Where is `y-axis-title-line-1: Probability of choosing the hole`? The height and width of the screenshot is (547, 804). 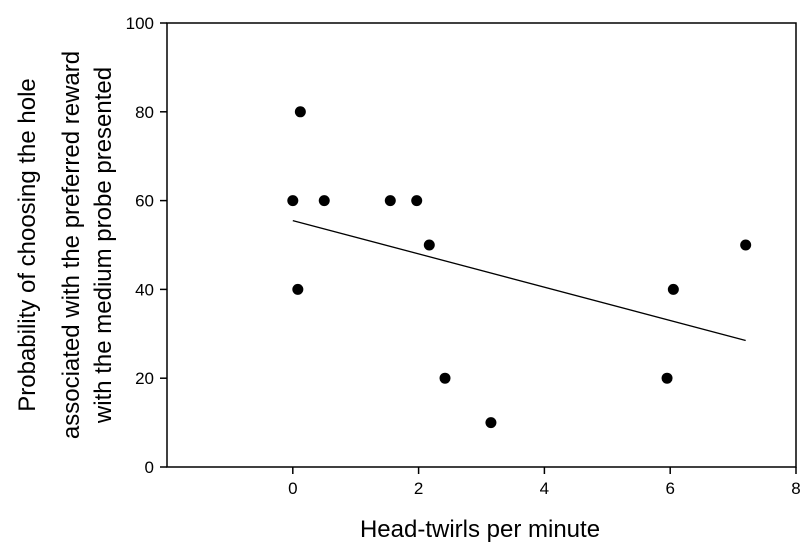 y-axis-title-line-1: Probability of choosing the hole is located at coordinates (27, 245).